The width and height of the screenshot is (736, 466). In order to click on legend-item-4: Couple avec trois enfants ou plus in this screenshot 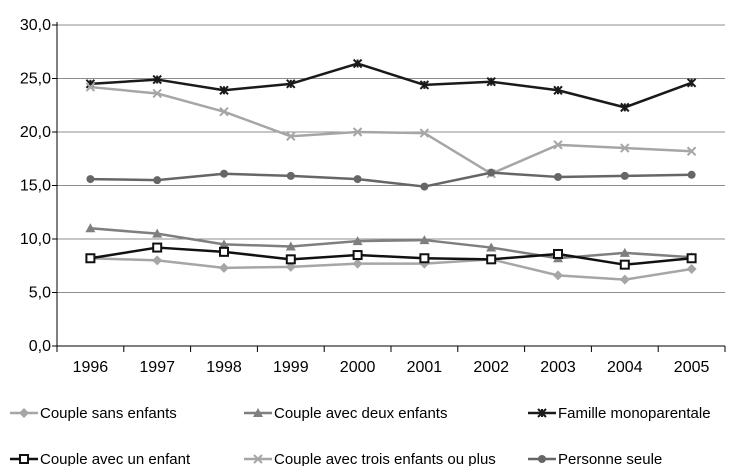, I will do `click(370, 458)`.